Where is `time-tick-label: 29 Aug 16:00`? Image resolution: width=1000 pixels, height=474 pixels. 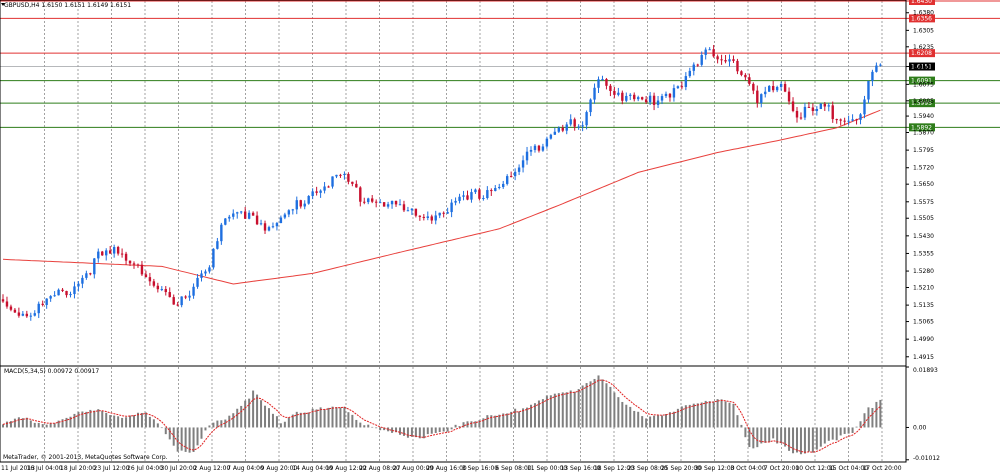 time-tick-label: 29 Aug 16:00 is located at coordinates (446, 468).